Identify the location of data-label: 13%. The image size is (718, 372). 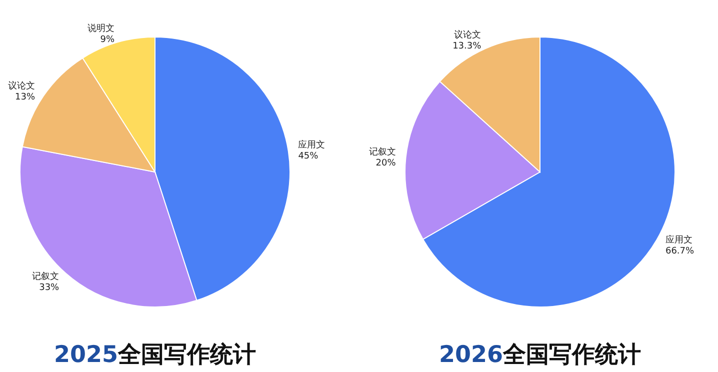
(25, 97).